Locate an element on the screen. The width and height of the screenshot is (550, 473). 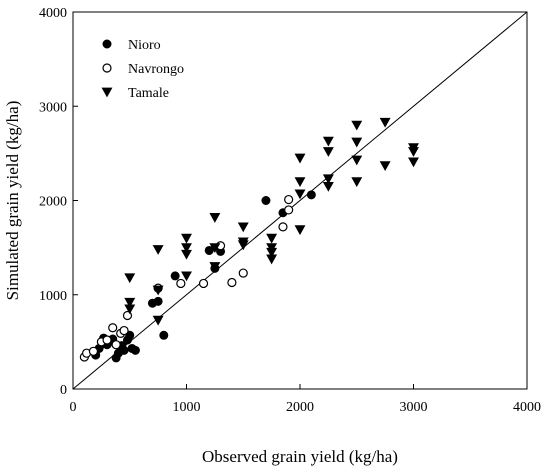
series-nioro is located at coordinates (203, 276).